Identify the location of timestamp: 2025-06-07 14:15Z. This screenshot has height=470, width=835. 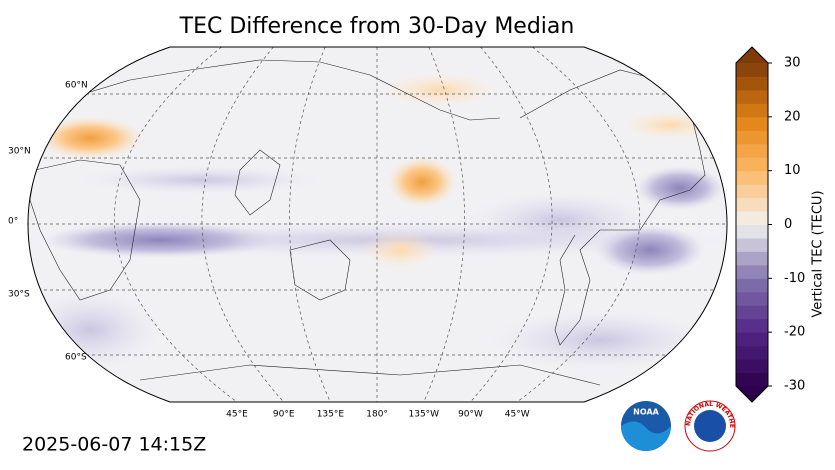
(114, 445).